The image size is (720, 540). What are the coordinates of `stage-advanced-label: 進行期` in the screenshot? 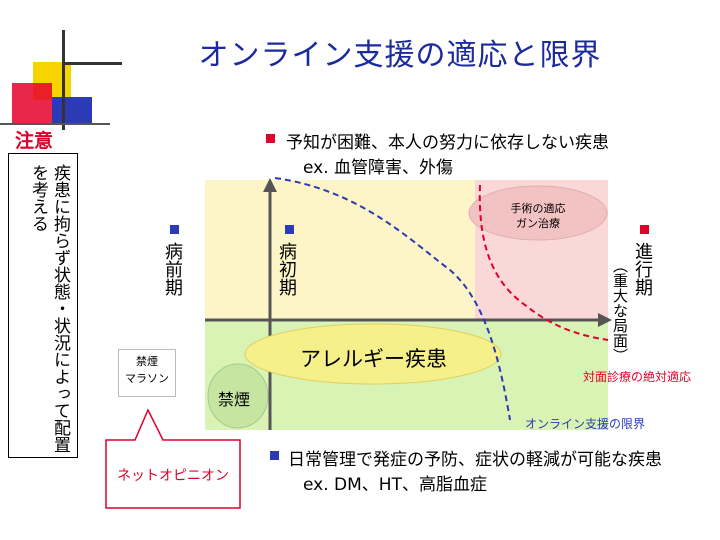 It's located at (642, 269).